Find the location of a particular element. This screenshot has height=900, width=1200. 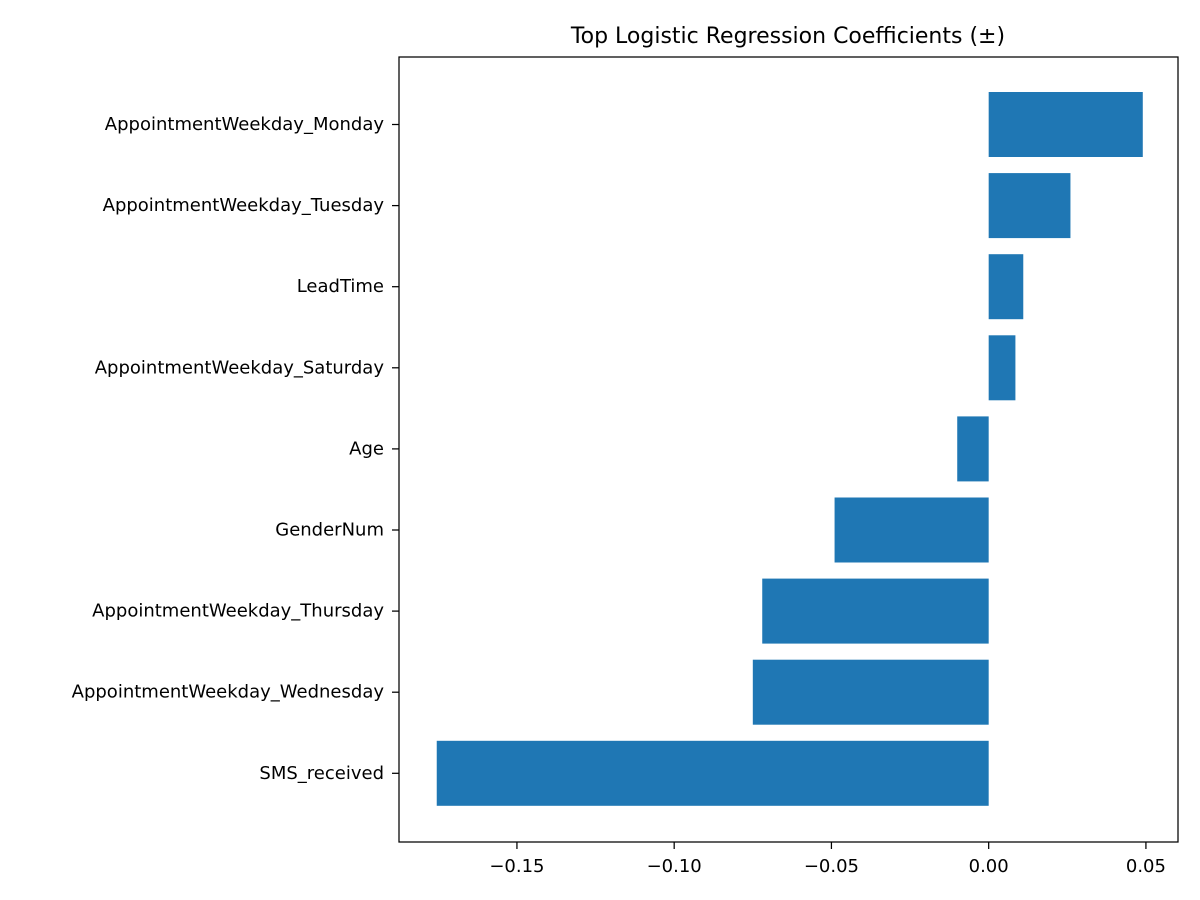

bar-appointmentweekday-monday is located at coordinates (1065, 124).